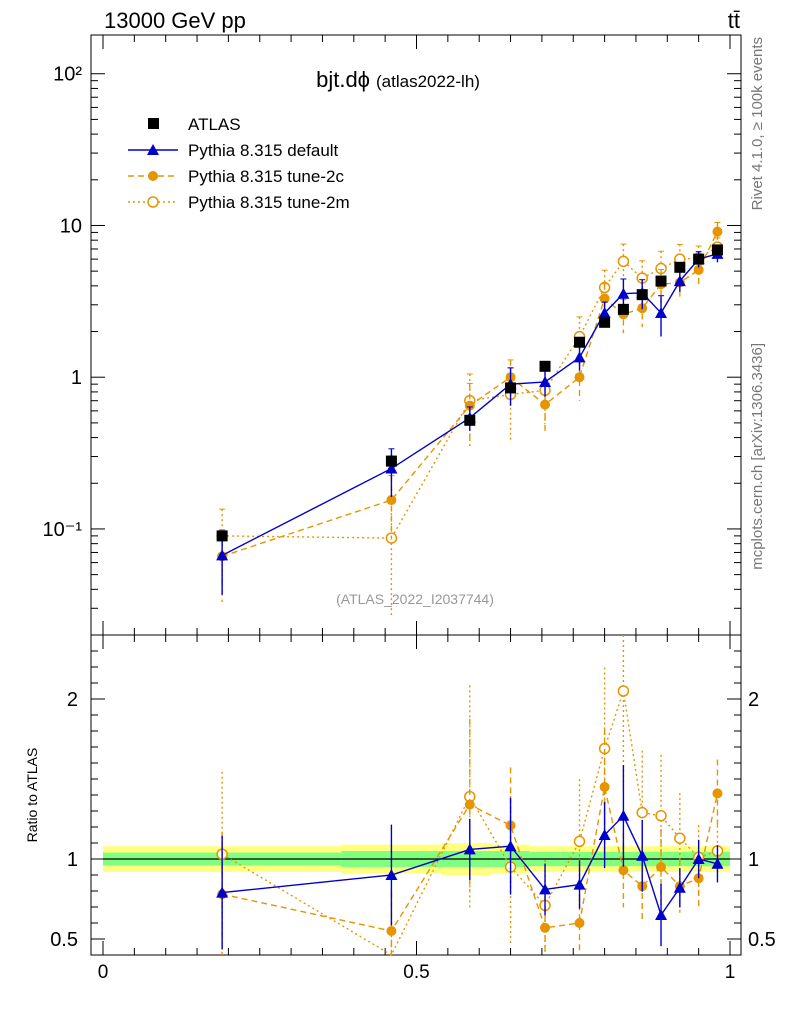 Image resolution: width=786 pixels, height=1024 pixels. What do you see at coordinates (71, 226) in the screenshot?
I see `y-tick-label: 10` at bounding box center [71, 226].